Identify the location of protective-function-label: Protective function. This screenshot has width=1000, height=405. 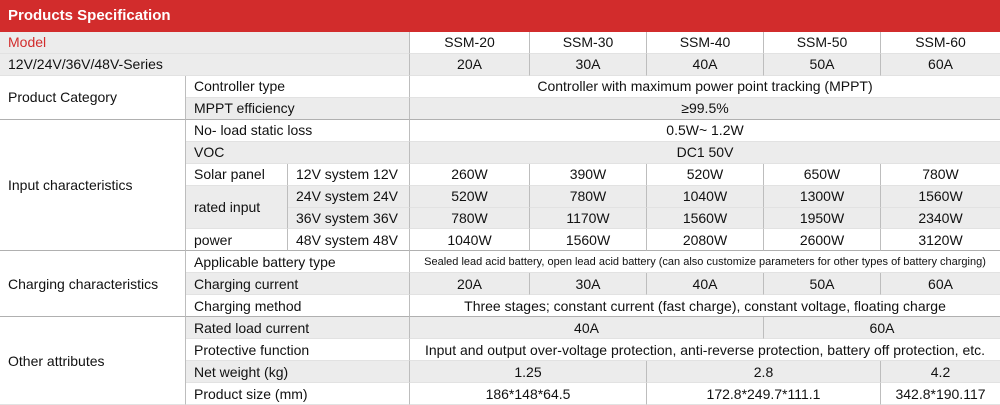
(298, 350).